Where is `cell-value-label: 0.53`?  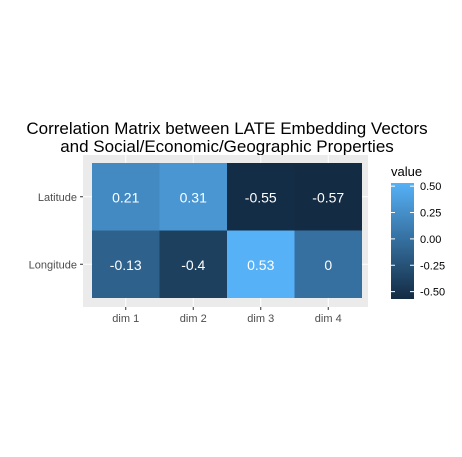 cell-value-label: 0.53 is located at coordinates (260, 265).